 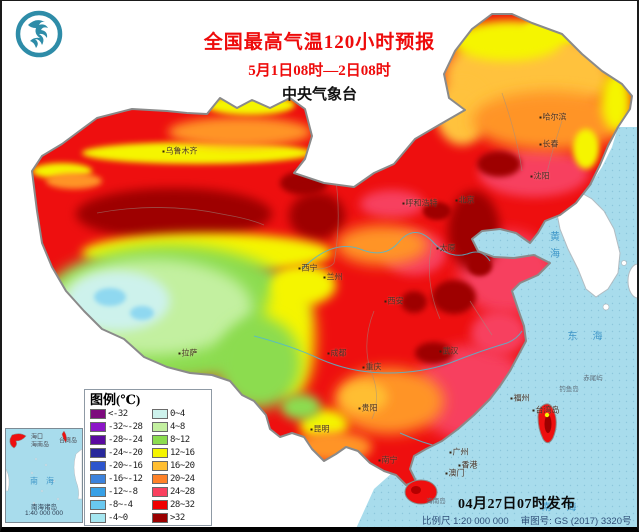 I want to click on legend-label: 4~8, so click(x=177, y=426).